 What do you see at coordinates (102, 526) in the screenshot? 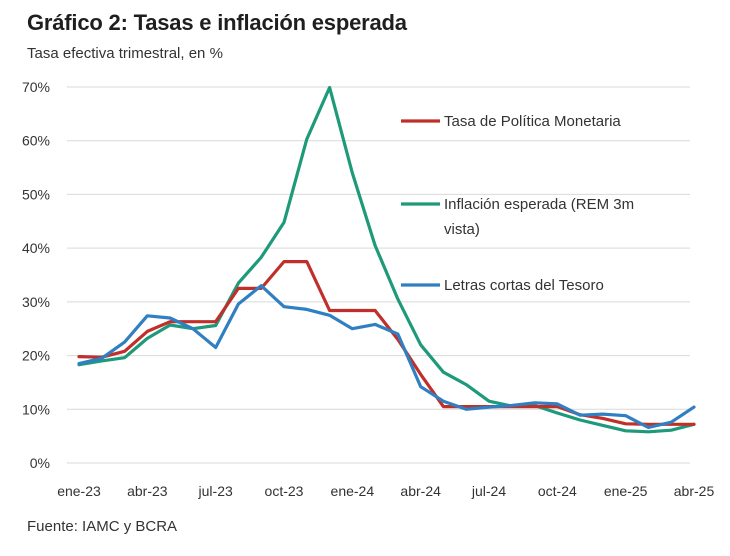
I see `source-note: Fuente: IAMC y BCRA` at bounding box center [102, 526].